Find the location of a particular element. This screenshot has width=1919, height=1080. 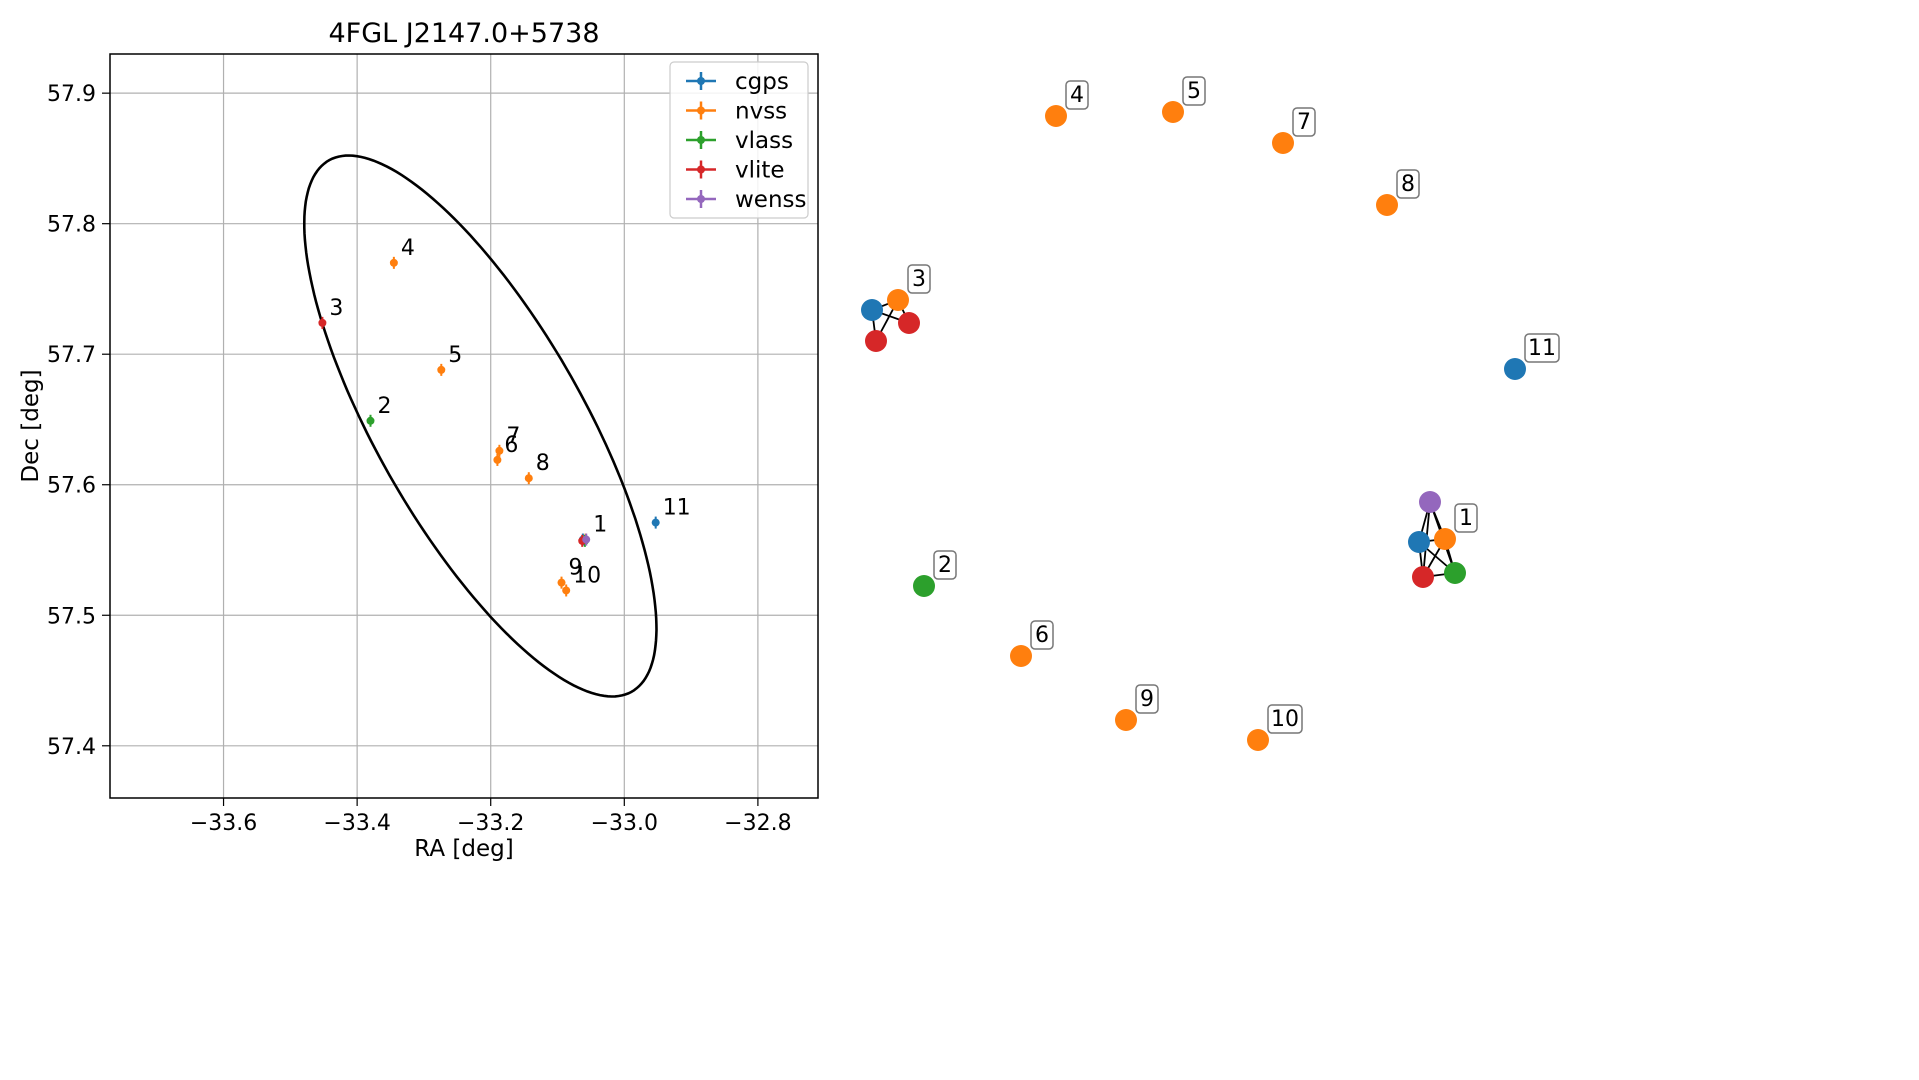

data-point-nvss: 5 is located at coordinates (449, 359).